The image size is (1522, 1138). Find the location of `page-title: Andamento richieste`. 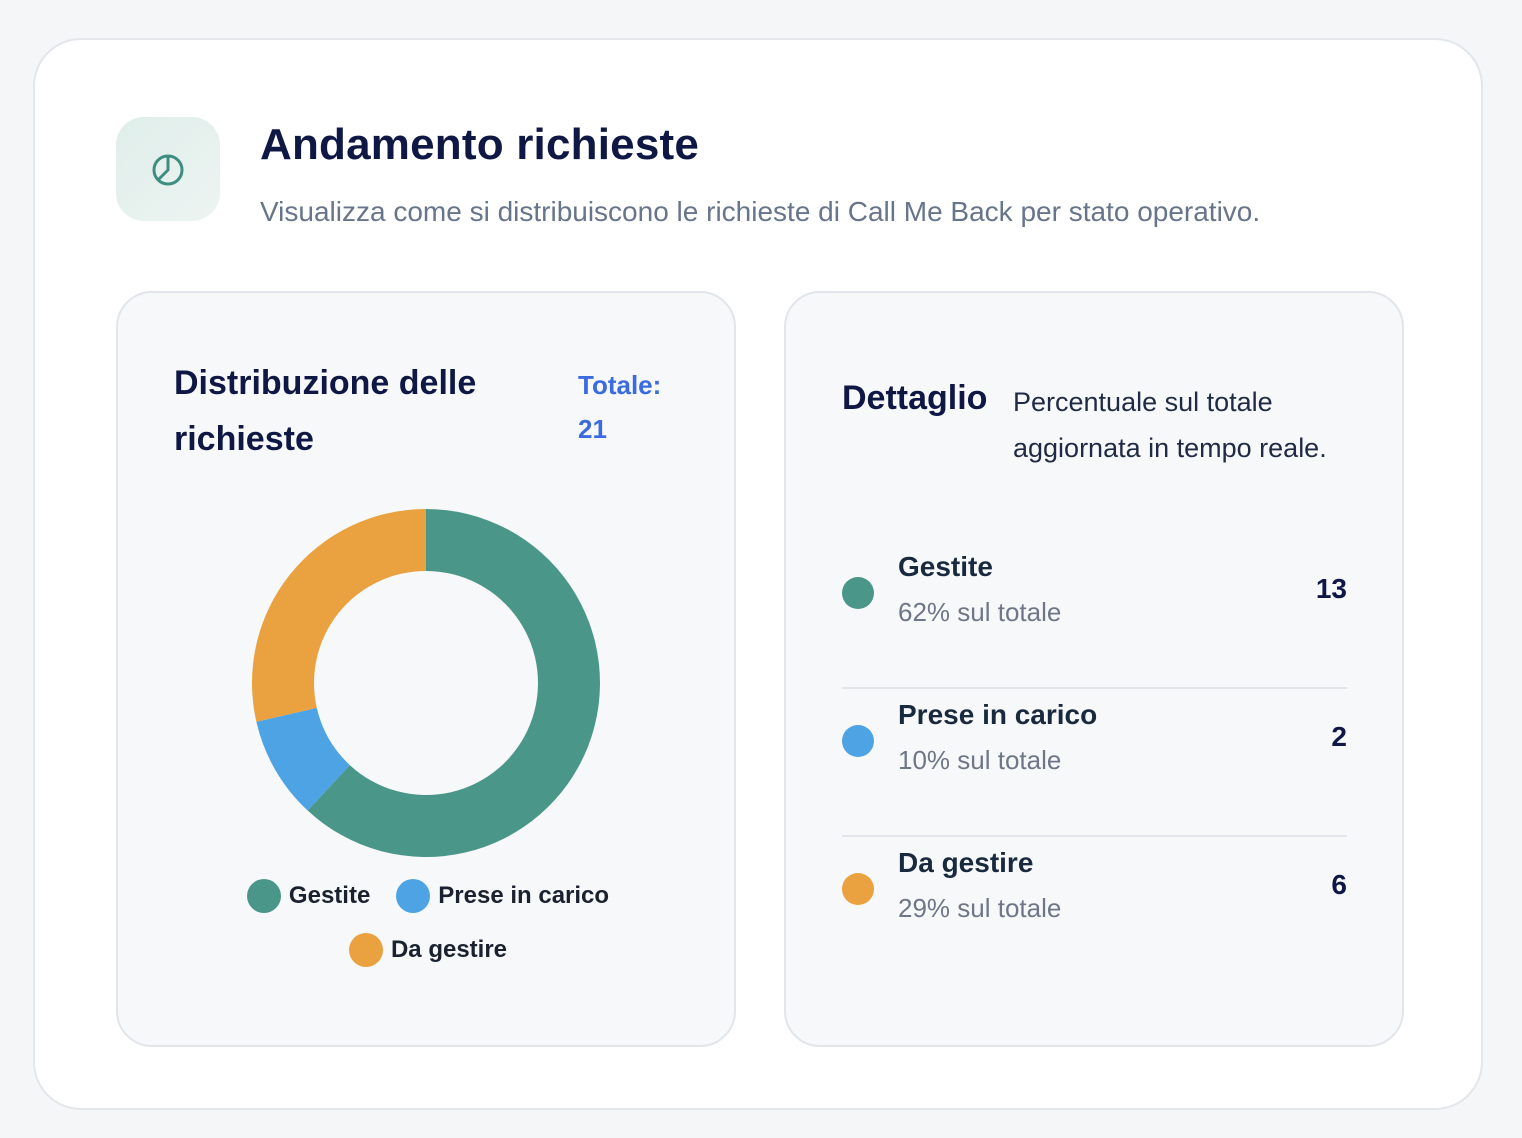

page-title: Andamento richieste is located at coordinates (480, 144).